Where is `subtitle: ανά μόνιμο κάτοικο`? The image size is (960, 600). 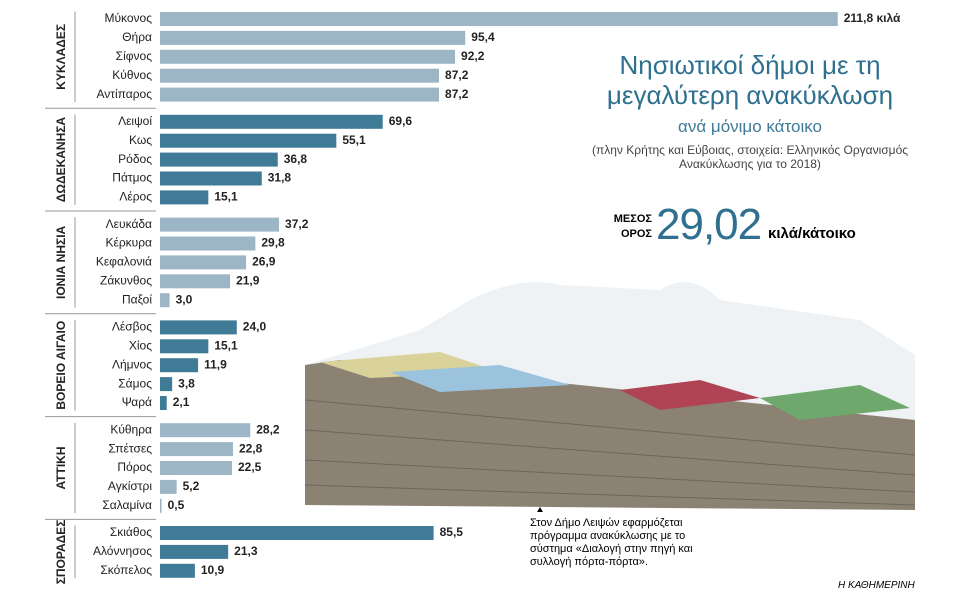
subtitle: ανά μόνιμο κάτοικο is located at coordinates (750, 126).